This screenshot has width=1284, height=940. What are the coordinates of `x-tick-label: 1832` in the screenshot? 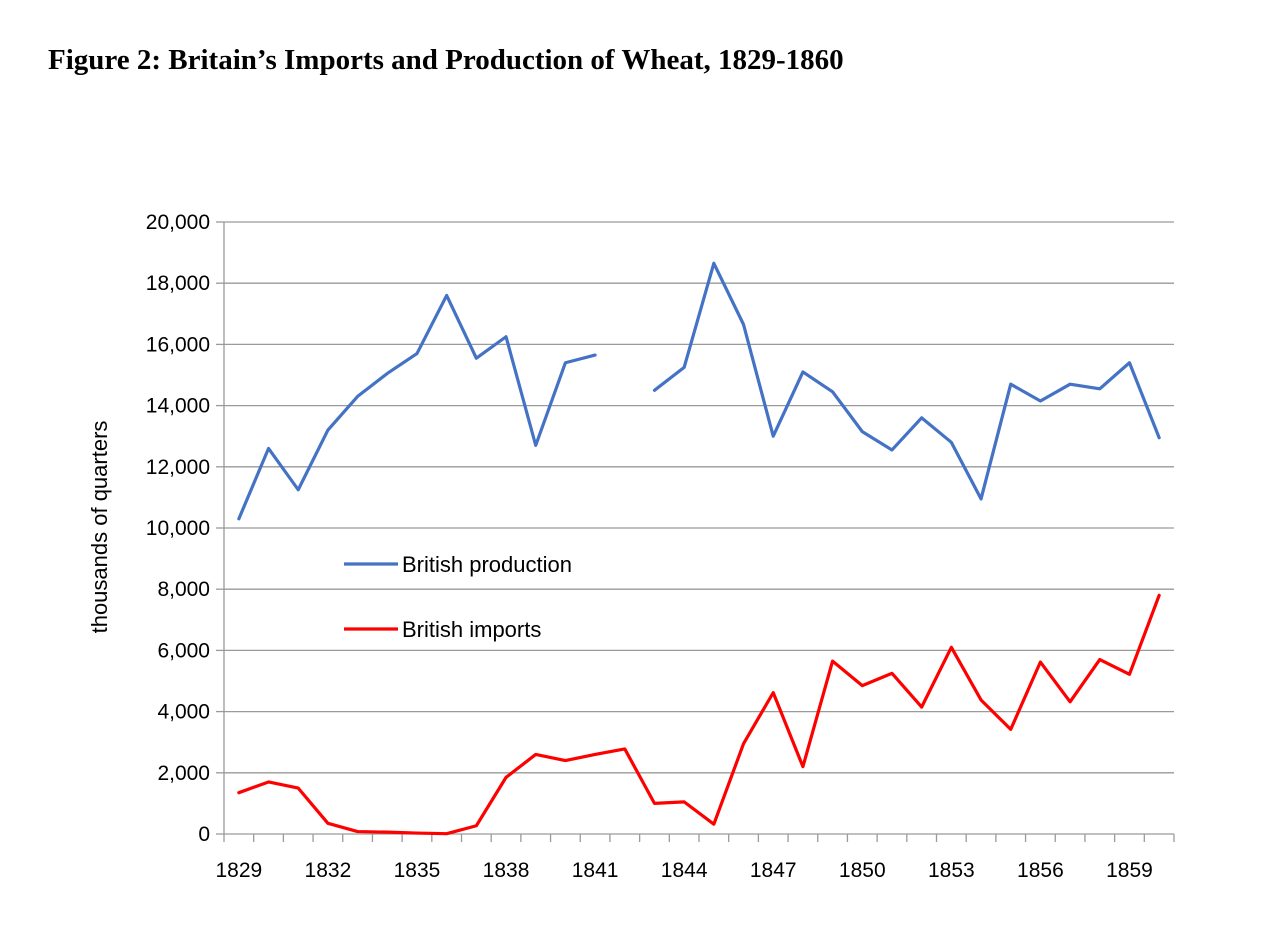 It's located at (328, 870).